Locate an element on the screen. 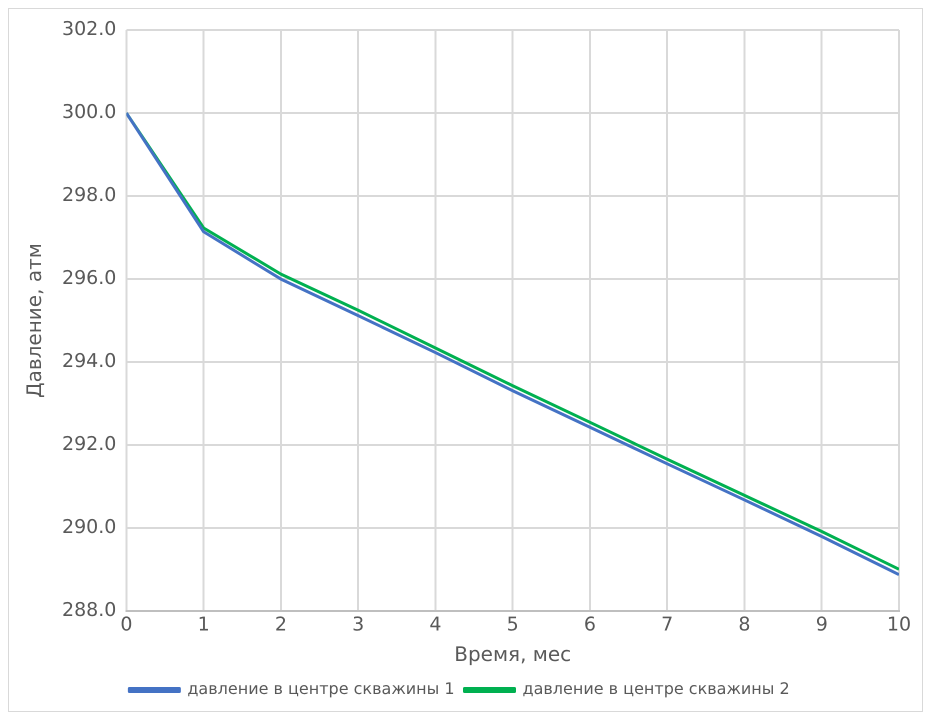 This screenshot has height=718, width=929. y-tick-label: 288.0 is located at coordinates (89, 610).